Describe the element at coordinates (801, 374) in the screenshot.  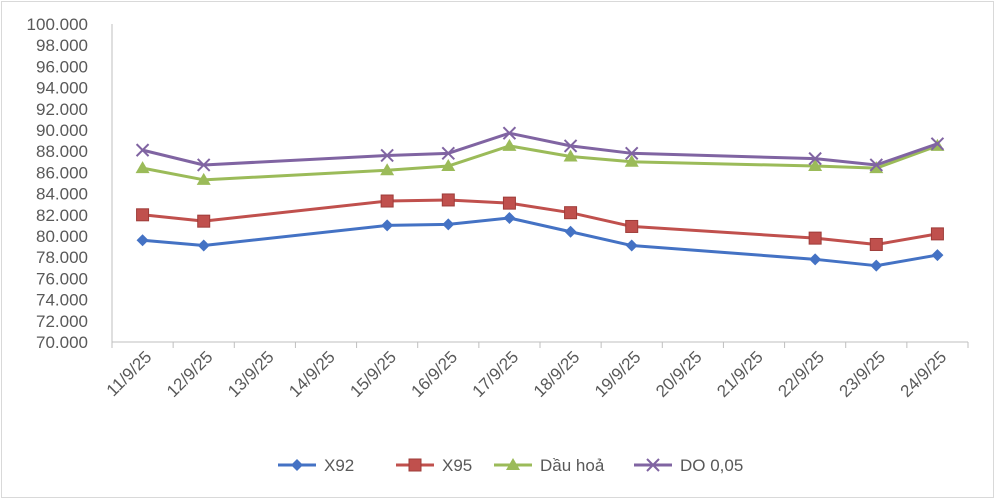
I see `x-tick-label: 22/9/25` at that location.